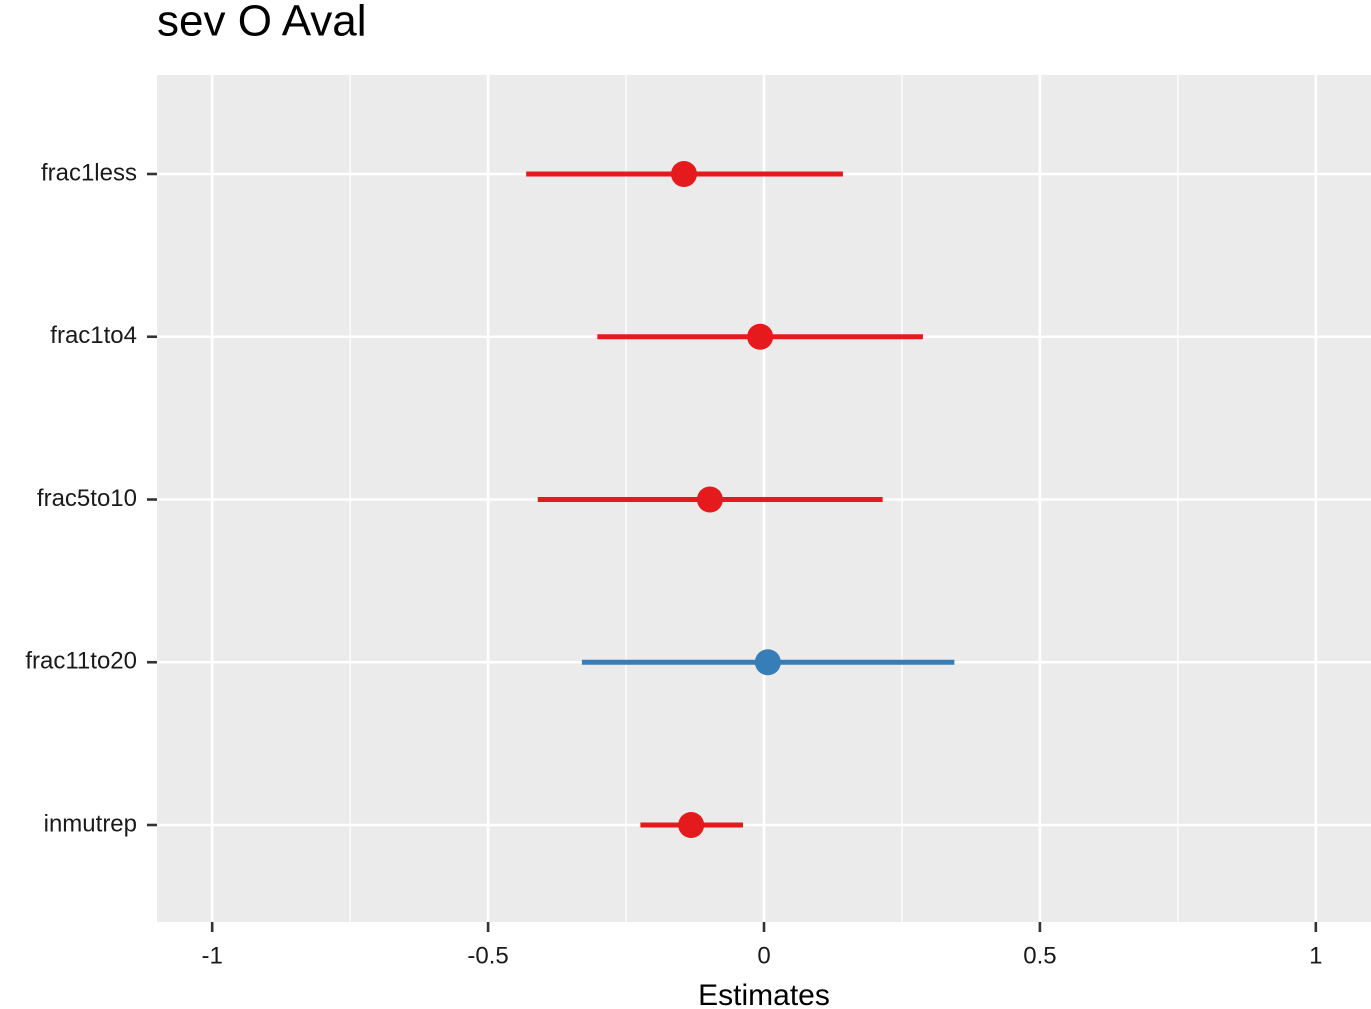  What do you see at coordinates (763, 955) in the screenshot?
I see `x-tick-label: 0` at bounding box center [763, 955].